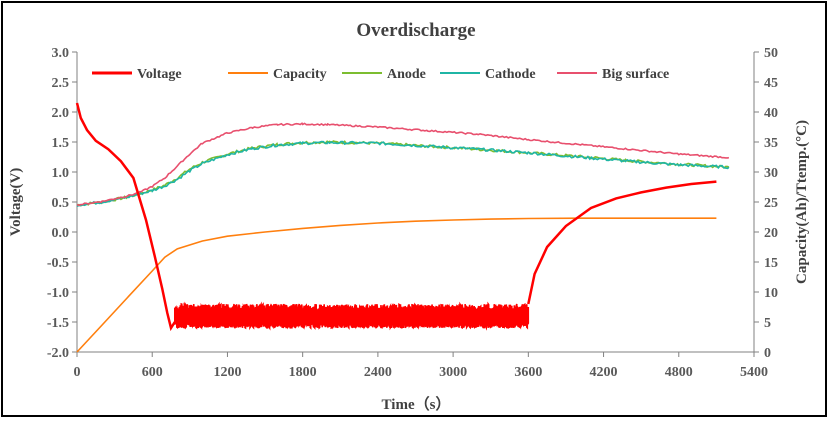  I want to click on voltage-recovery-line, so click(622, 242).